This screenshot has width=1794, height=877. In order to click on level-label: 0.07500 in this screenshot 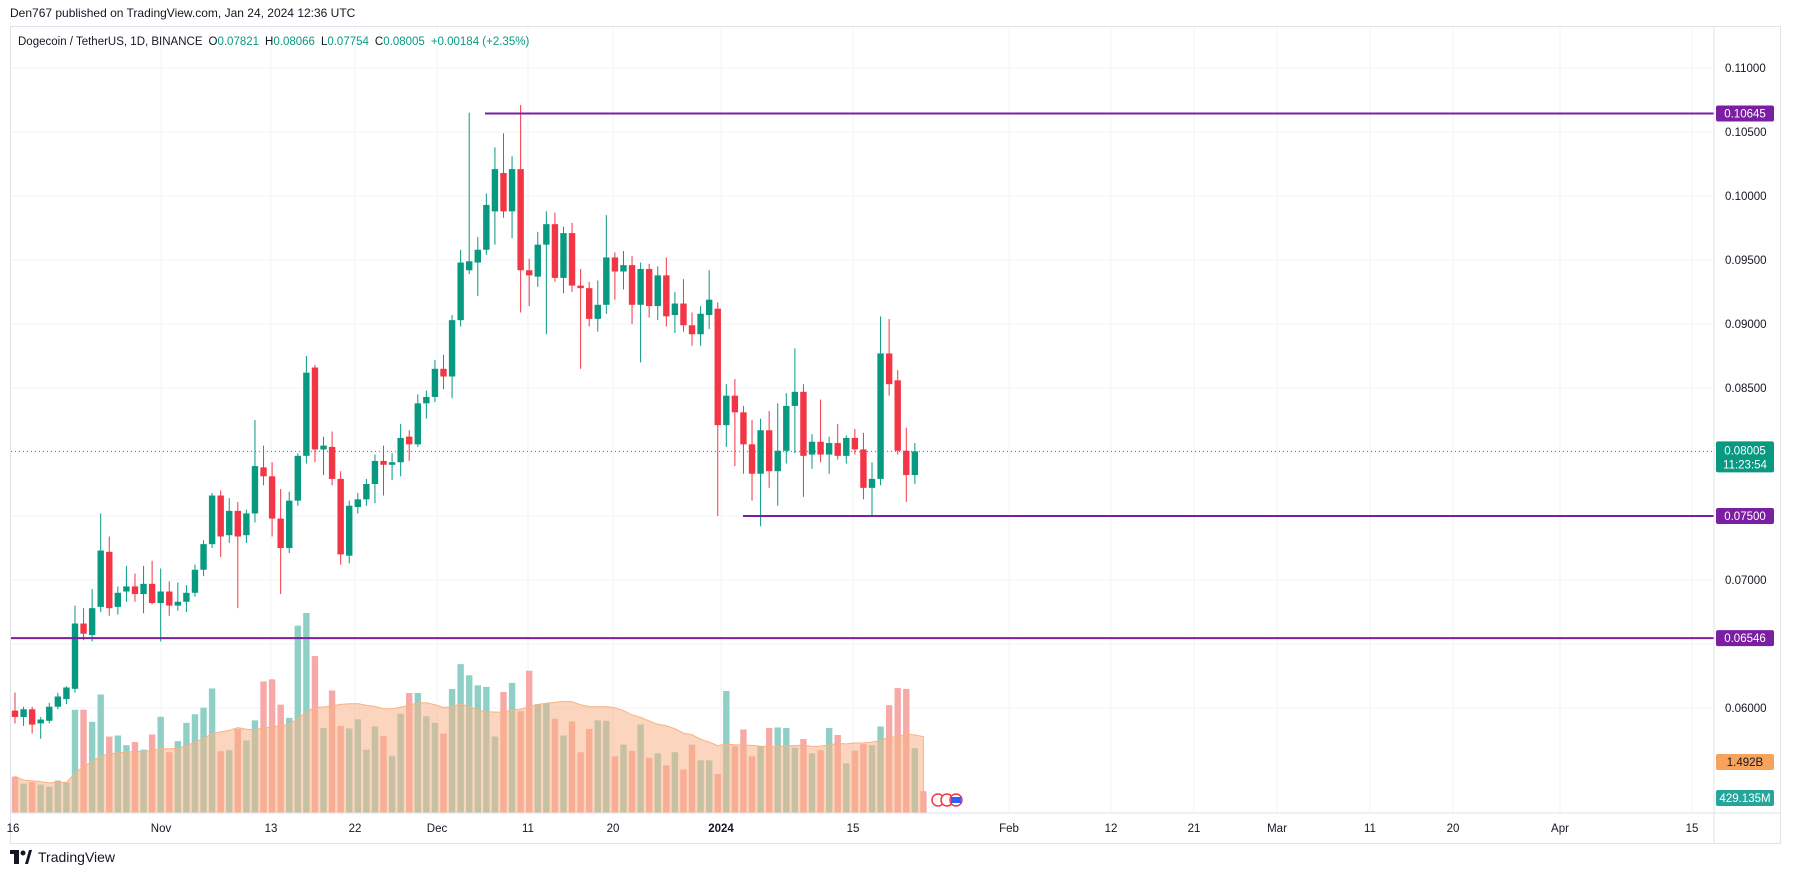, I will do `click(1745, 517)`.